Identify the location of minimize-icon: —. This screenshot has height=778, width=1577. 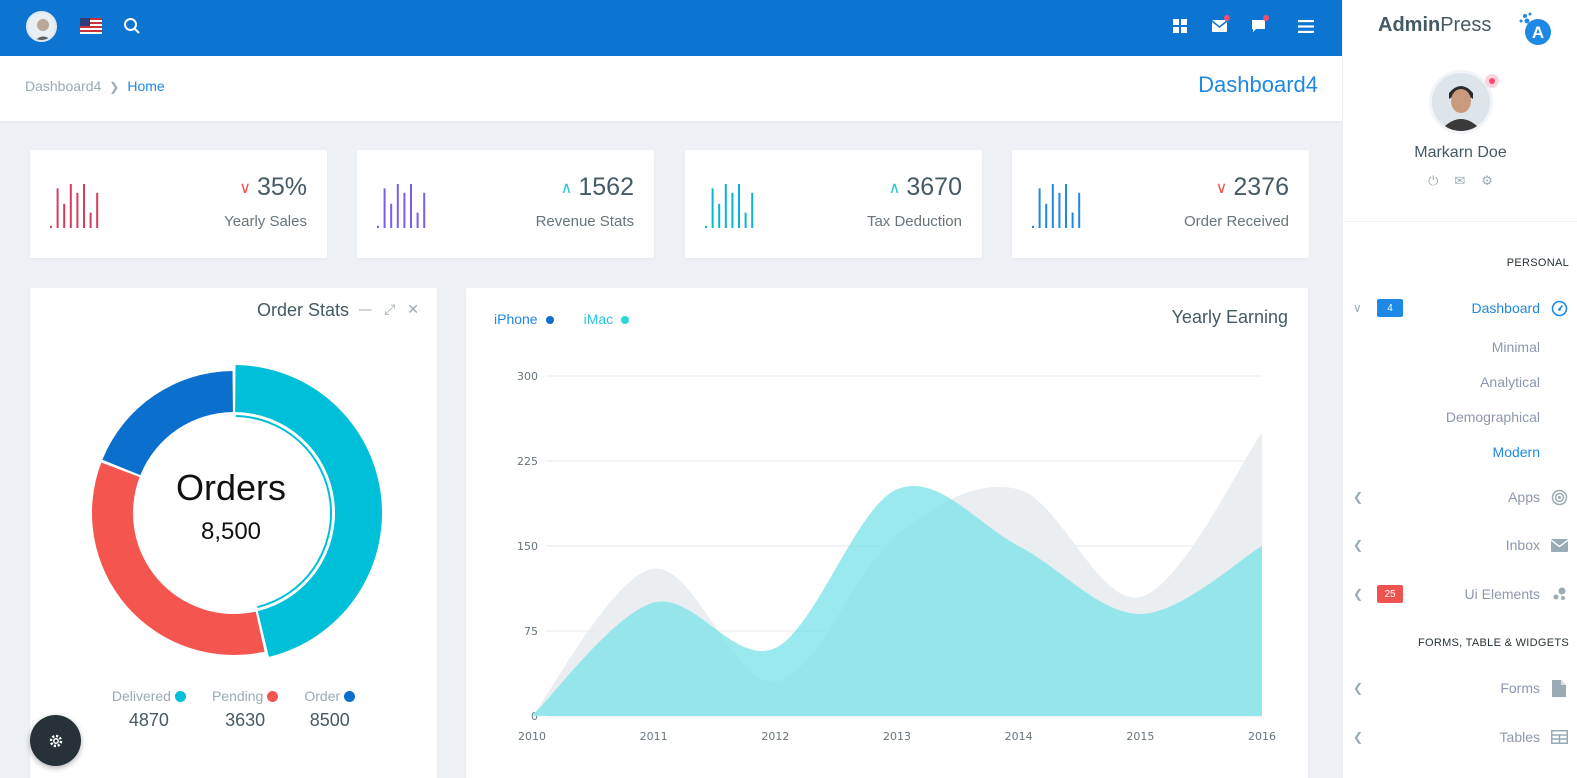
(365, 310).